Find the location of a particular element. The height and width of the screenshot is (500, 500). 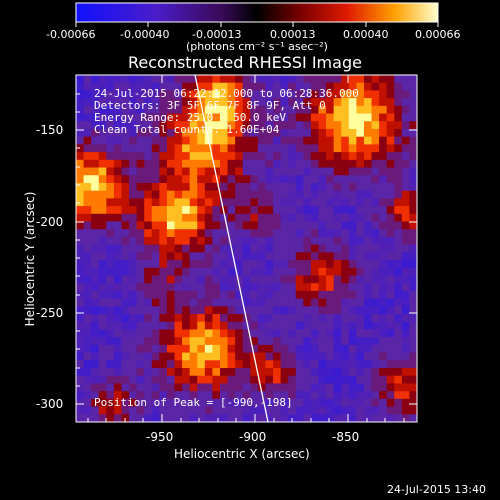

colorbar-tick-label: 0.00013 is located at coordinates (293, 34).